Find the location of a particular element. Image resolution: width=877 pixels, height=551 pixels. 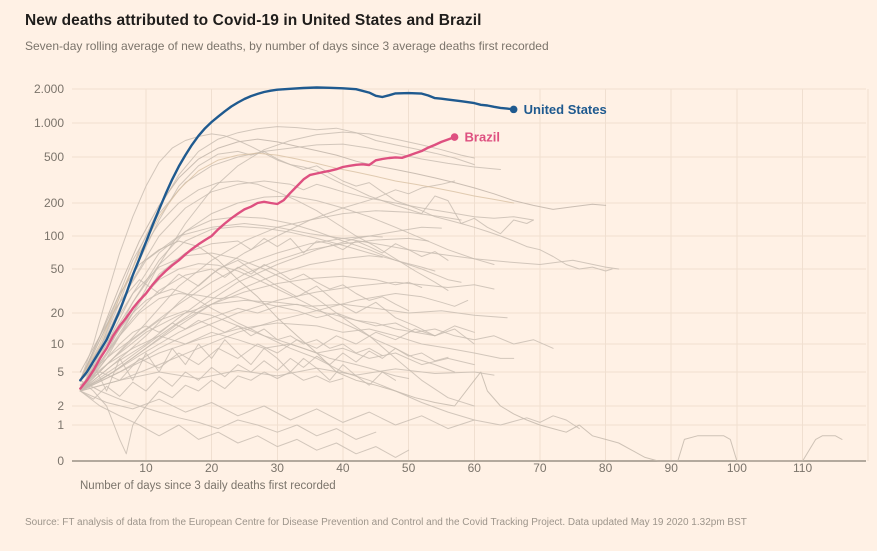

series-end-dot-brazil is located at coordinates (454, 137).